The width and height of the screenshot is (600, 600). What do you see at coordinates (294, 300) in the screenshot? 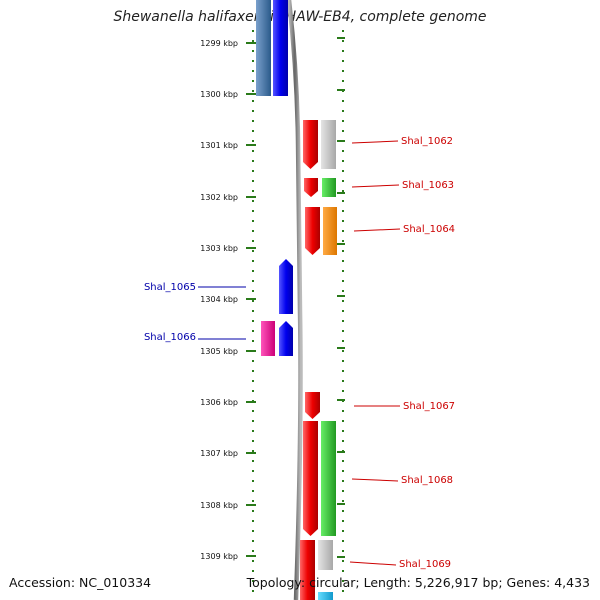
I see `genome-backbone` at bounding box center [294, 300].